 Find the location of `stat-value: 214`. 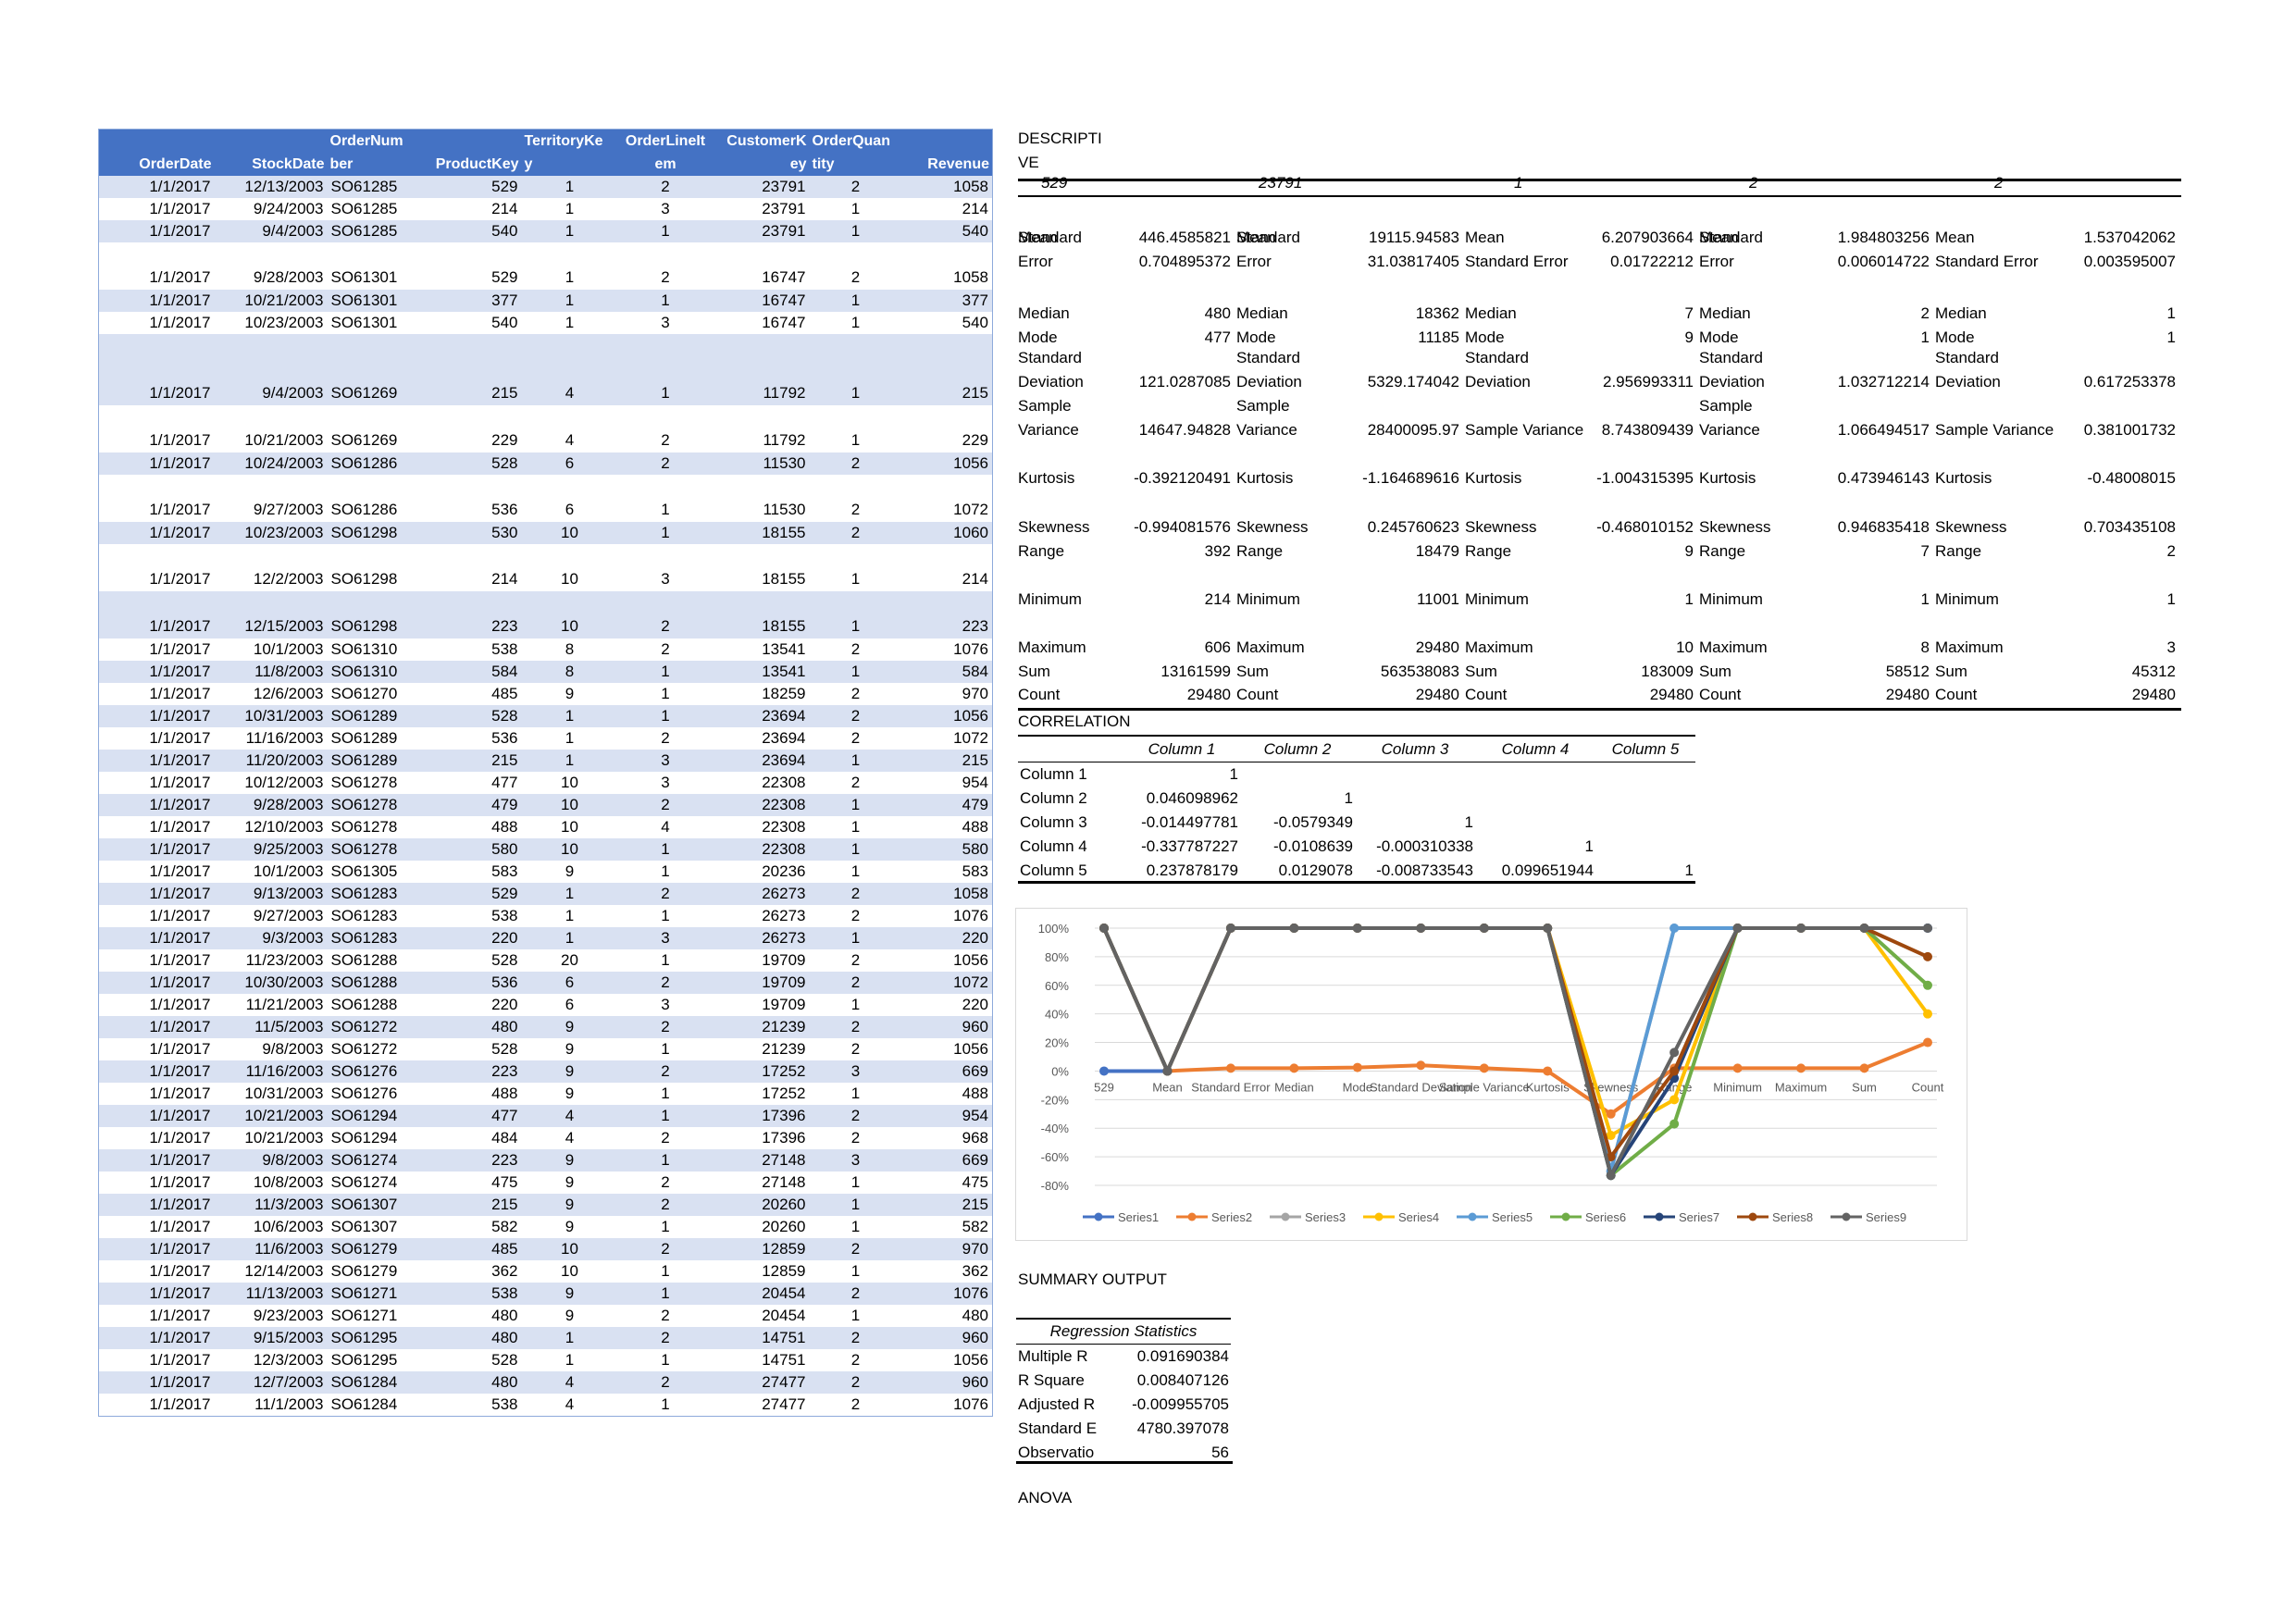

stat-value: 214 is located at coordinates (1217, 599).